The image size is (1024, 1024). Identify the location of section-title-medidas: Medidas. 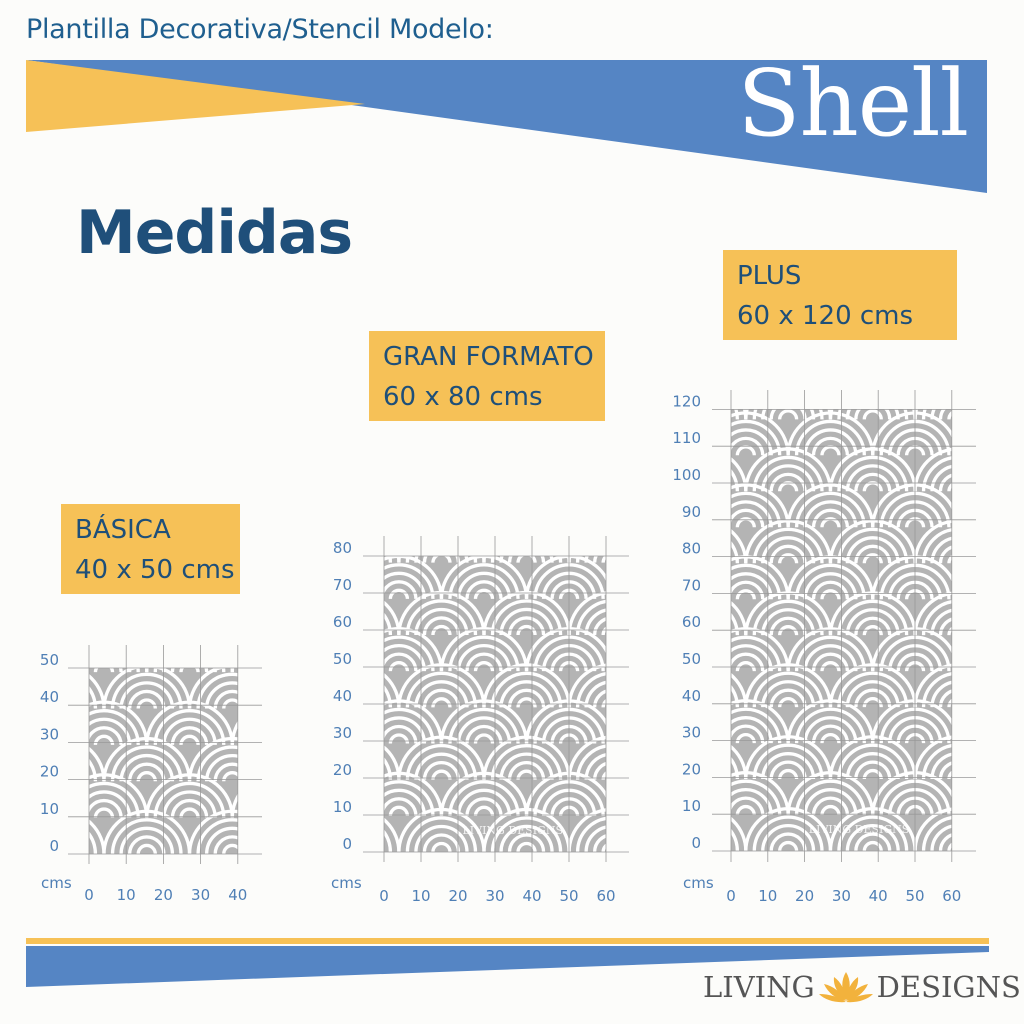
(214, 233).